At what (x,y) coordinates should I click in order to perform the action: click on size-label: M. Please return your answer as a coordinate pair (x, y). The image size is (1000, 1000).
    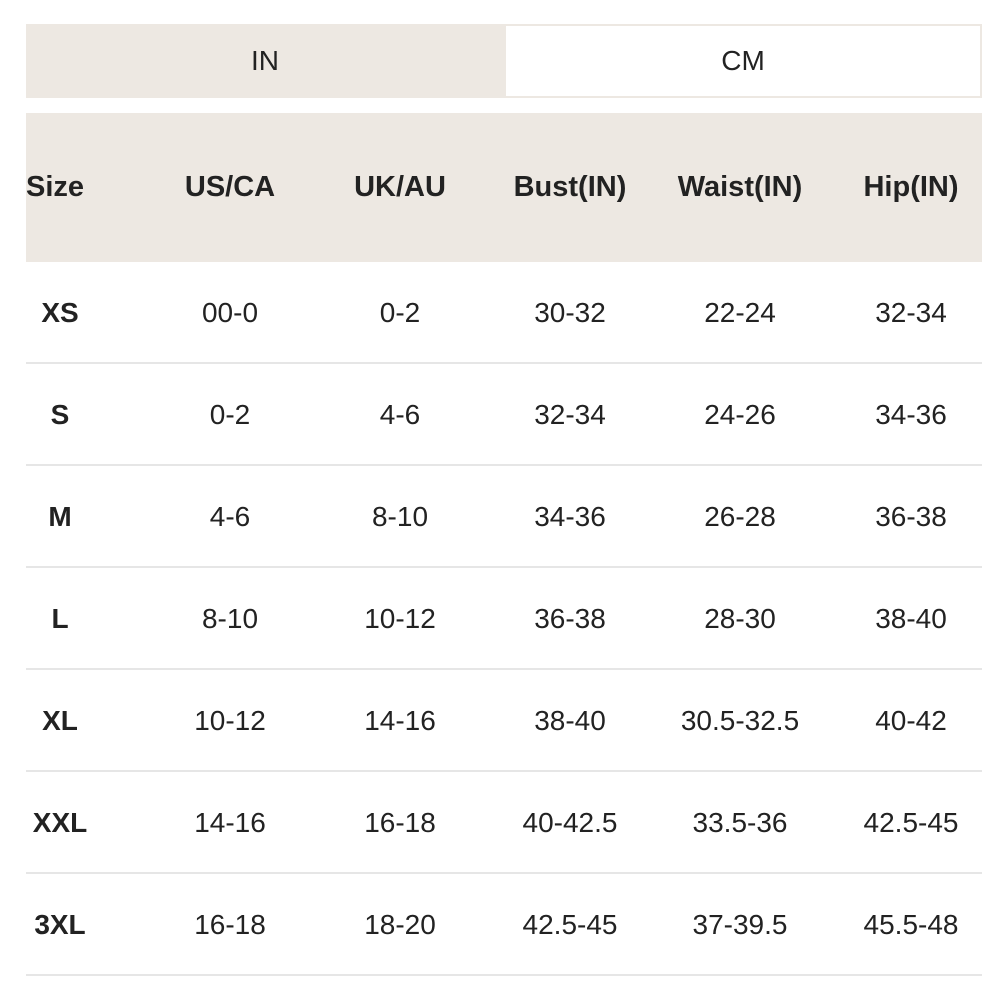
    Looking at the image, I should click on (60, 516).